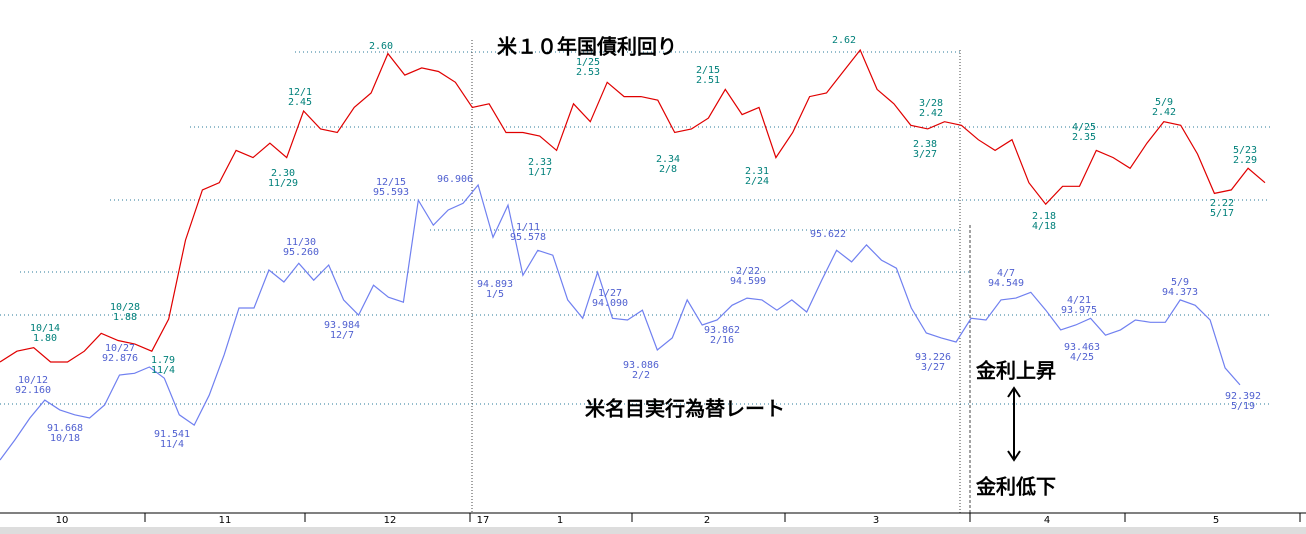 This screenshot has height=534, width=1306. What do you see at coordinates (1015, 487) in the screenshot?
I see `note: 金利低下` at bounding box center [1015, 487].